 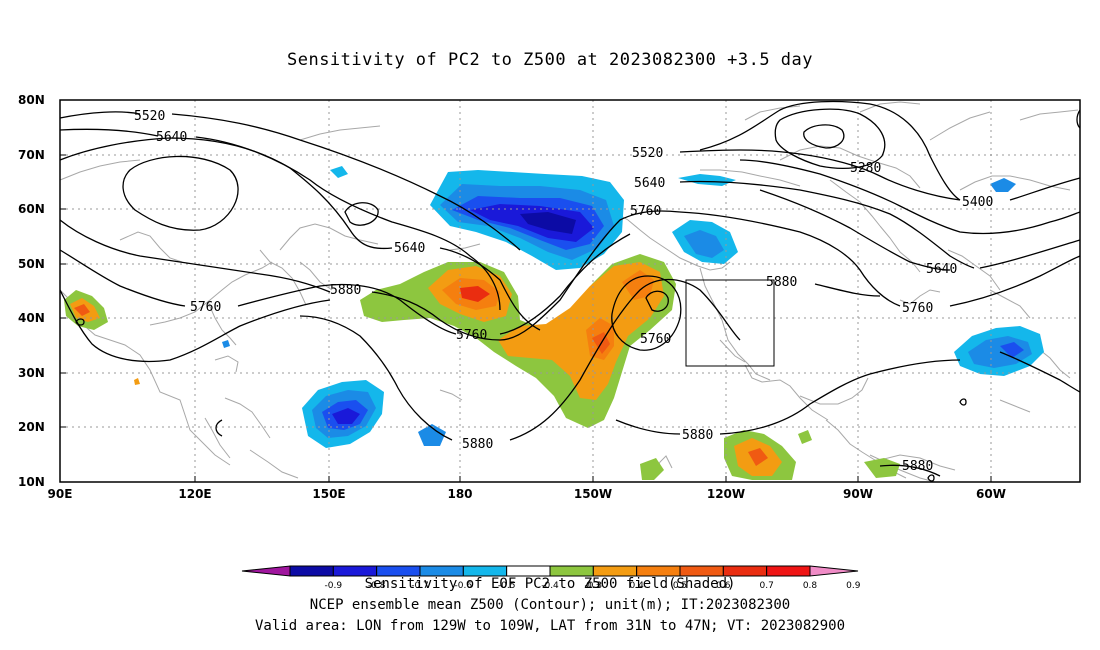 I want to click on contour-5880-e, so click(x=910, y=470).